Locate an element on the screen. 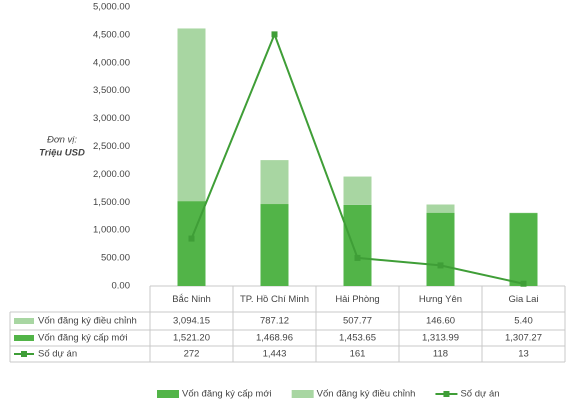  table-cell: 5.40 is located at coordinates (523, 321).